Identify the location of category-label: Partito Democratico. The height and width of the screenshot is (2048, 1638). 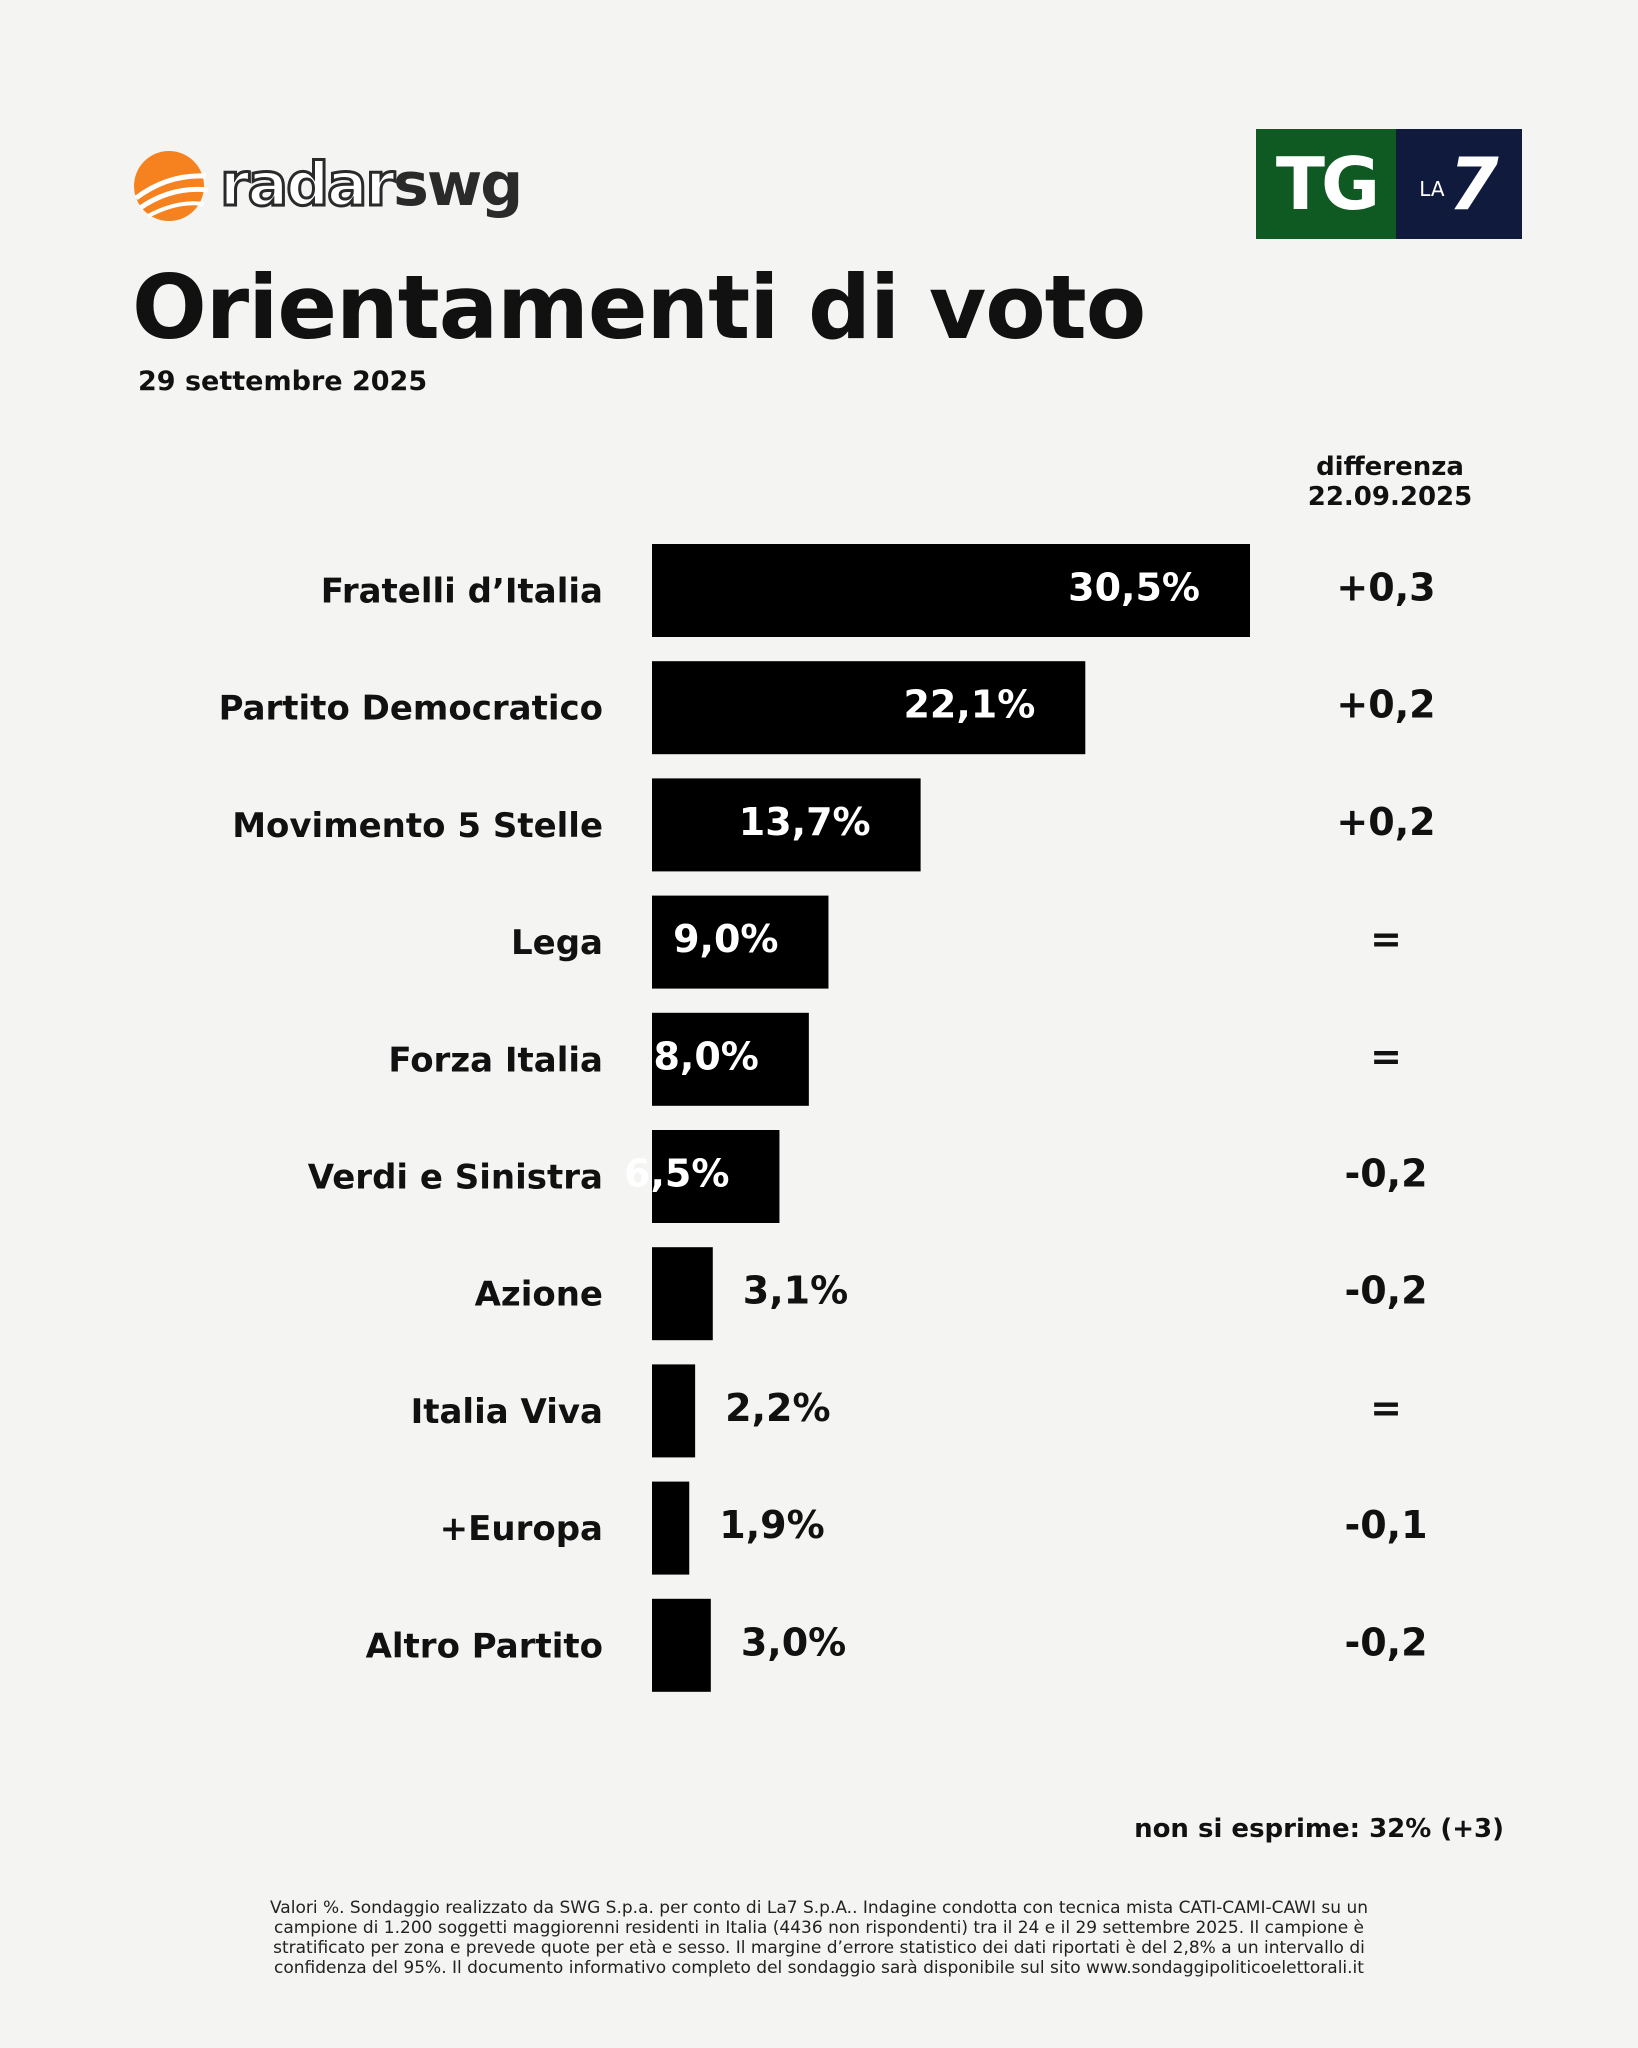
(411, 709).